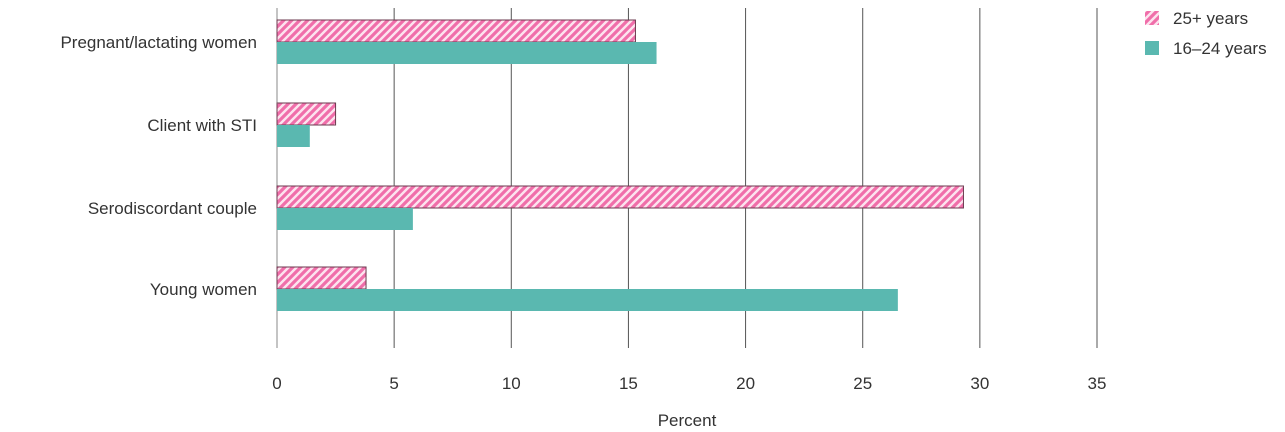 This screenshot has width=1285, height=432. I want to click on legend: 25+ years 16–24 years, so click(1206, 33).